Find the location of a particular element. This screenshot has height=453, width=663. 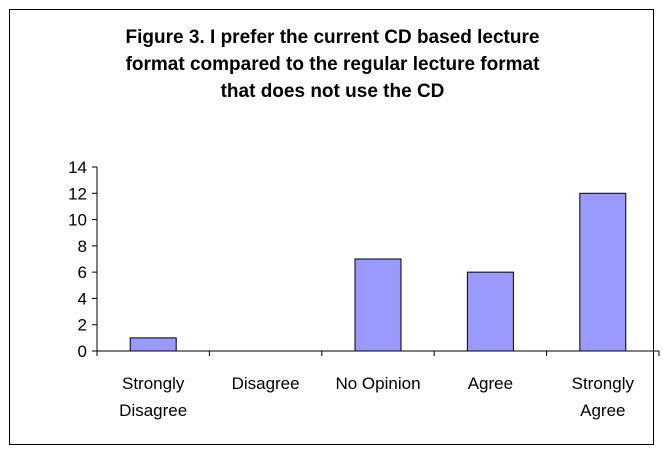

y-tick-label: 2 is located at coordinates (82, 325).